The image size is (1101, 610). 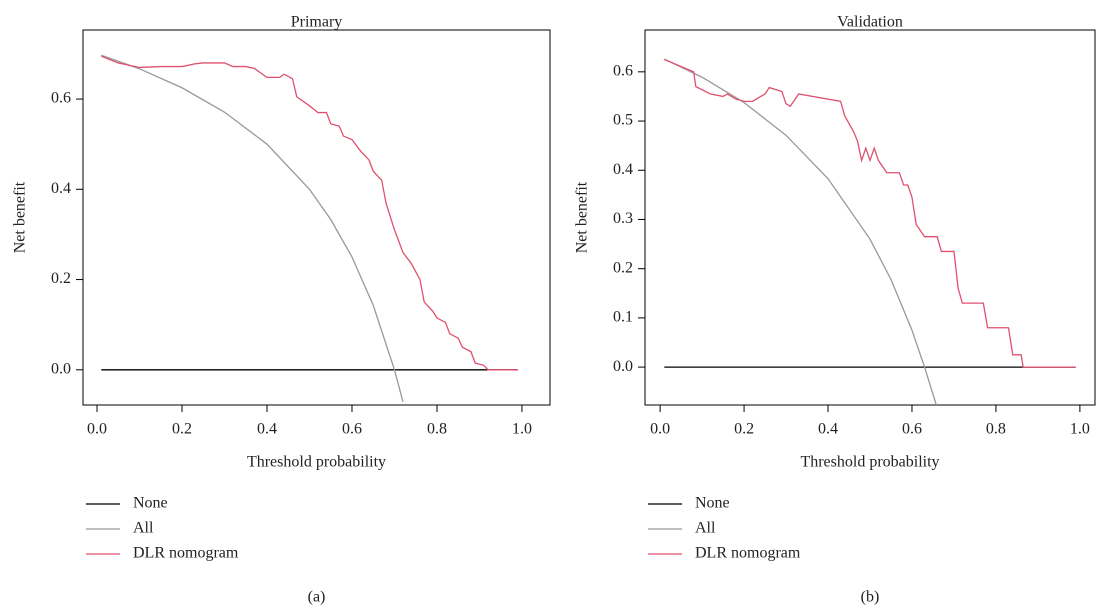 What do you see at coordinates (870, 22) in the screenshot?
I see `chart-title: Validation` at bounding box center [870, 22].